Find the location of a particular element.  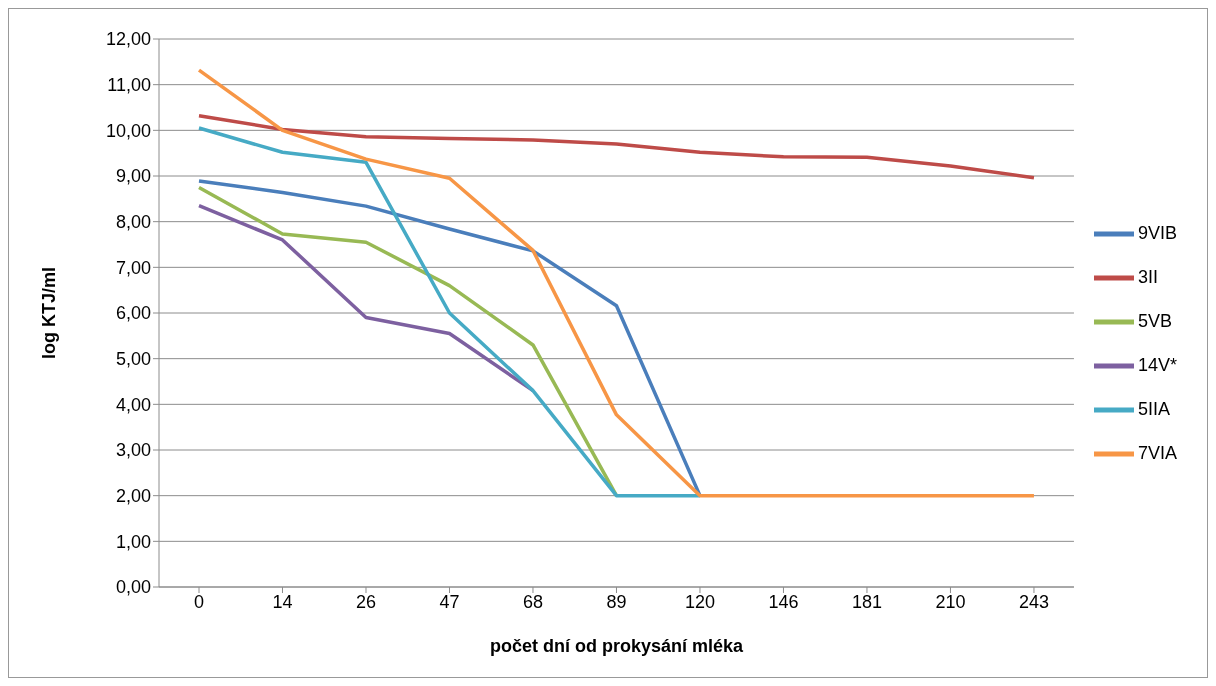

x-tick-label: 120 is located at coordinates (699, 601).